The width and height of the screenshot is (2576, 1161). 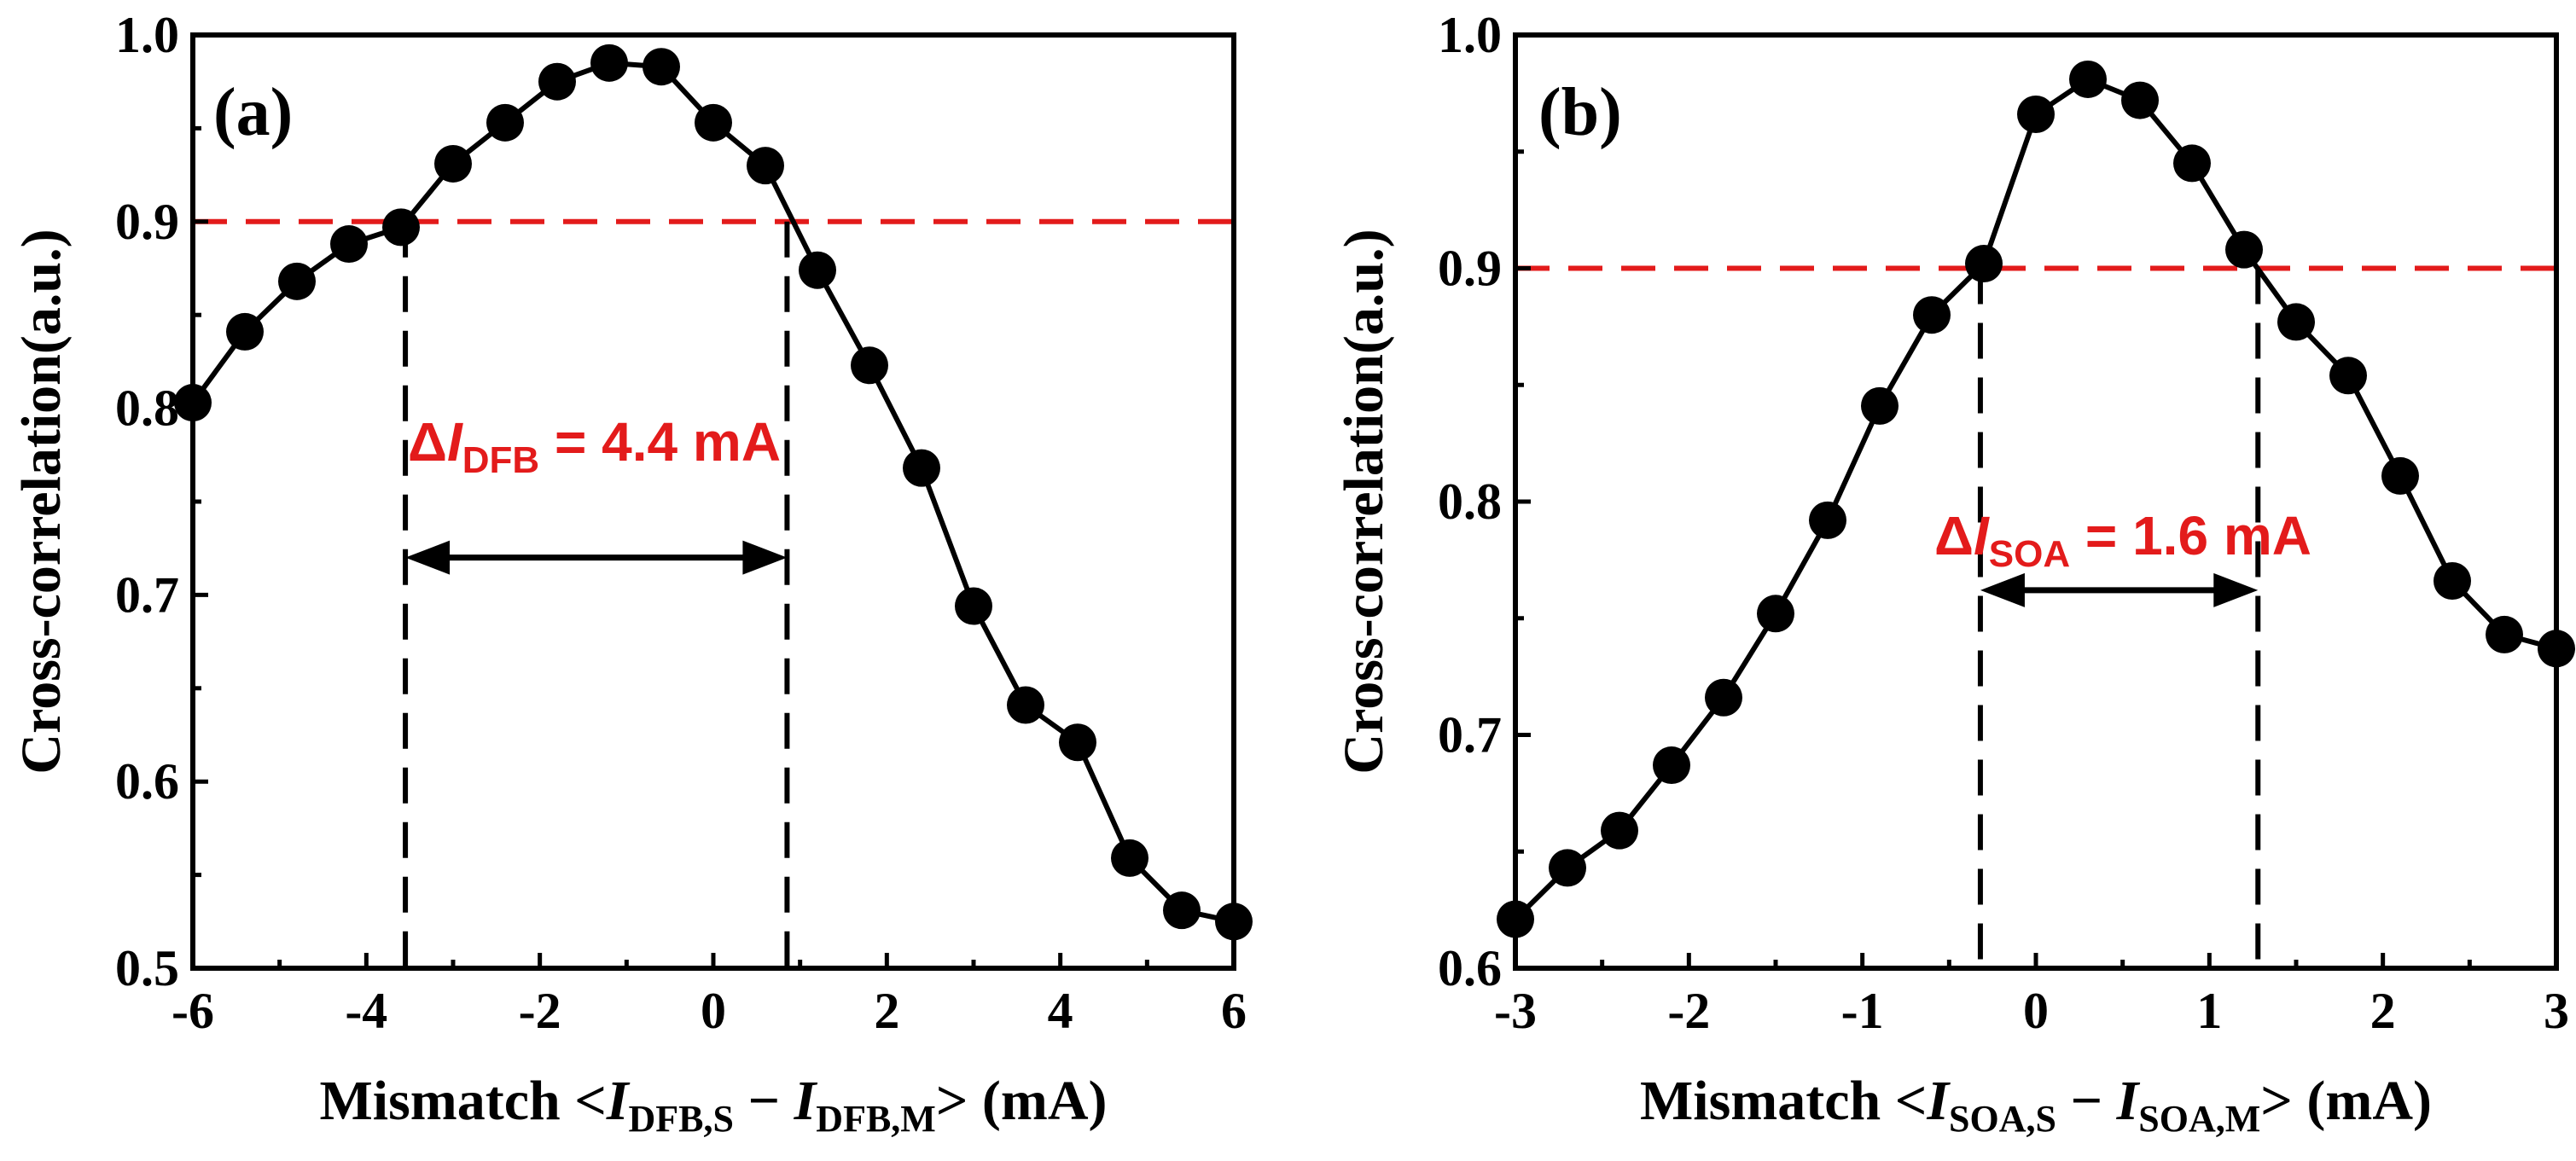 What do you see at coordinates (2556, 1011) in the screenshot?
I see `x-tick-label: 3` at bounding box center [2556, 1011].